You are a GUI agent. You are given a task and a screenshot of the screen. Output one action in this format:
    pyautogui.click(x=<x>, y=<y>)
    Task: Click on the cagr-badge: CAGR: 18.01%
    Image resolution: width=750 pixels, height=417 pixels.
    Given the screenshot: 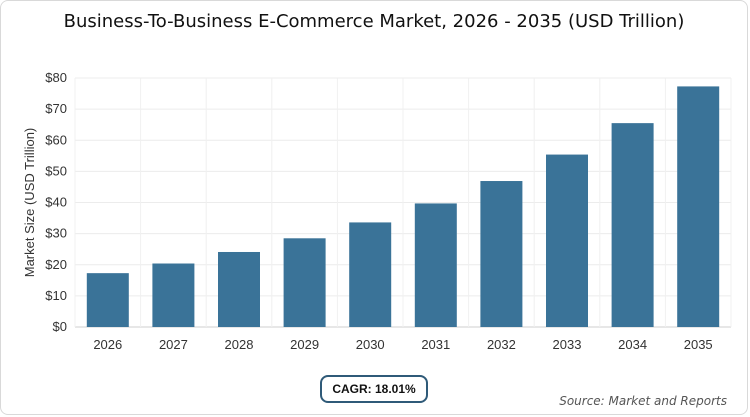 What is the action you would take?
    pyautogui.click(x=374, y=389)
    